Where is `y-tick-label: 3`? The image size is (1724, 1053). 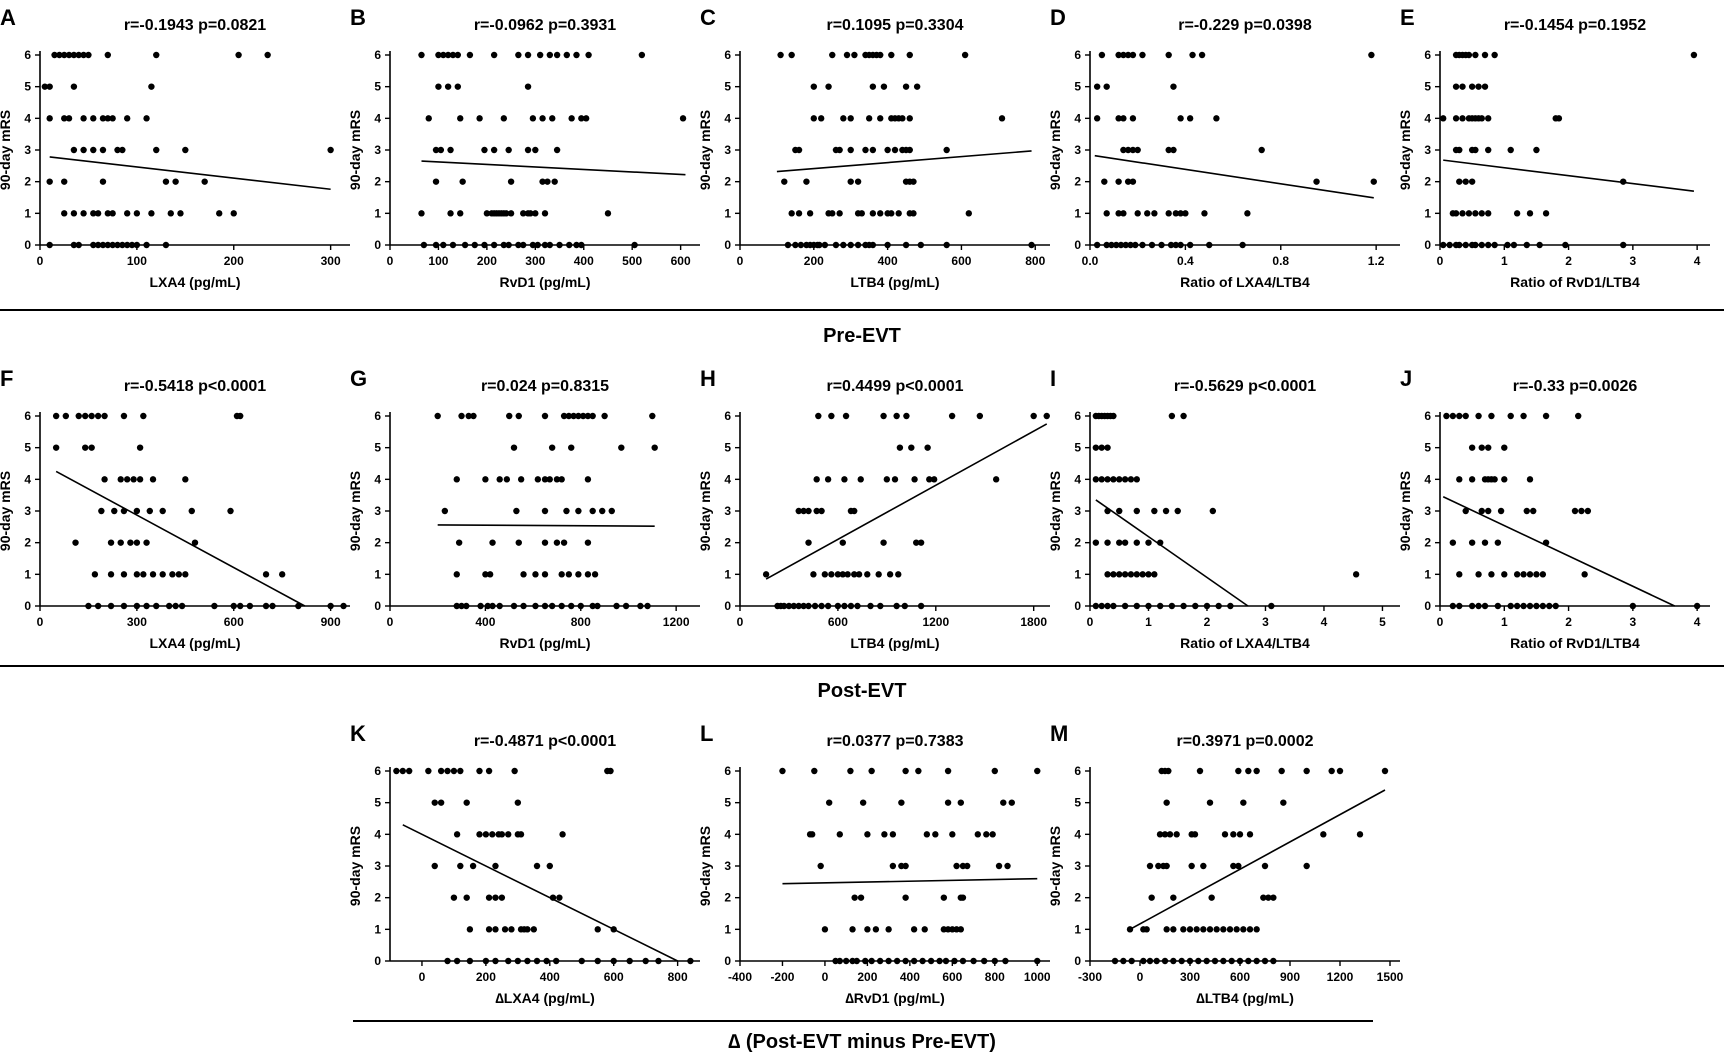
y-tick-label: 3 is located at coordinates (1077, 866).